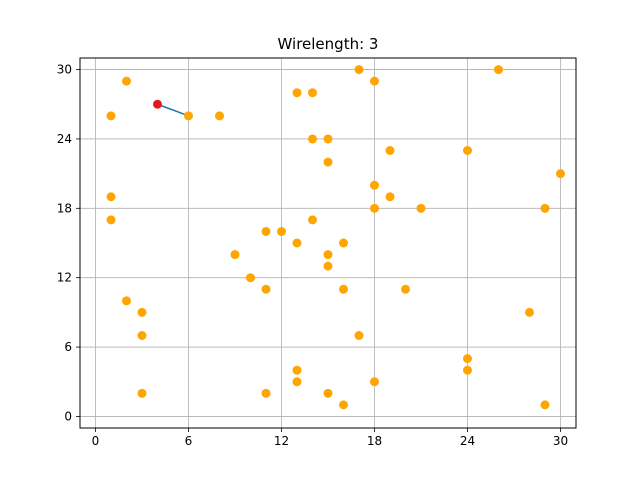 The height and width of the screenshot is (480, 640). I want to click on wires, so click(173, 110).